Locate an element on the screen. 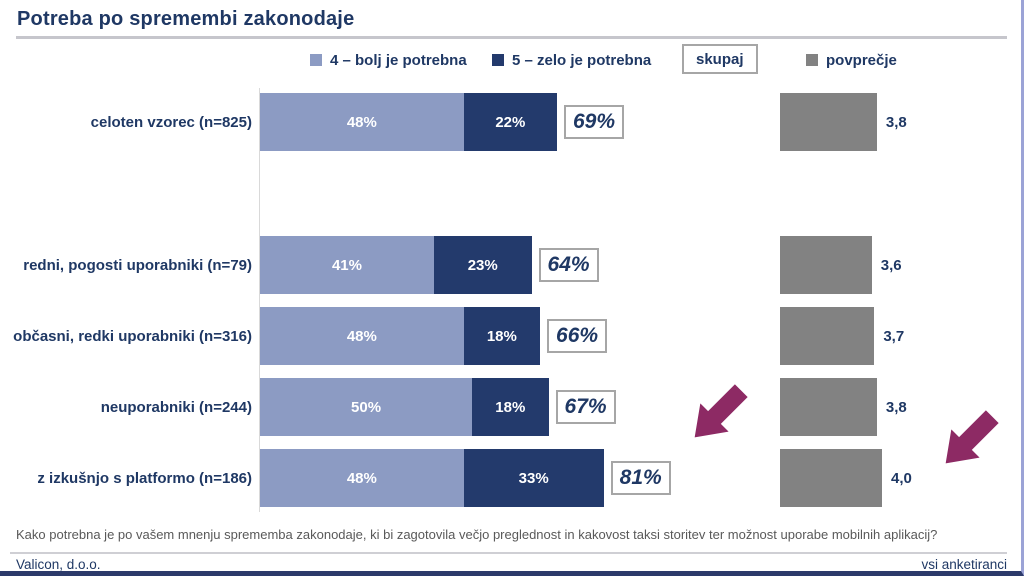 This screenshot has width=1024, height=576. chart-row-neuporabniki: neuporabniki (n=244) 50% 18% 67% 3,8 is located at coordinates (510, 407).